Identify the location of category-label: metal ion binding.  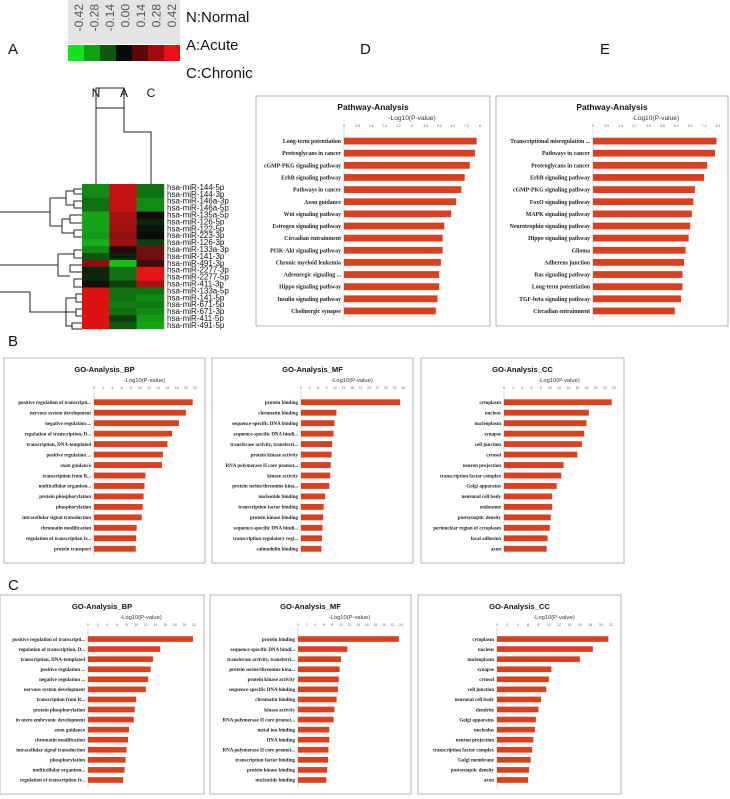
(276, 730).